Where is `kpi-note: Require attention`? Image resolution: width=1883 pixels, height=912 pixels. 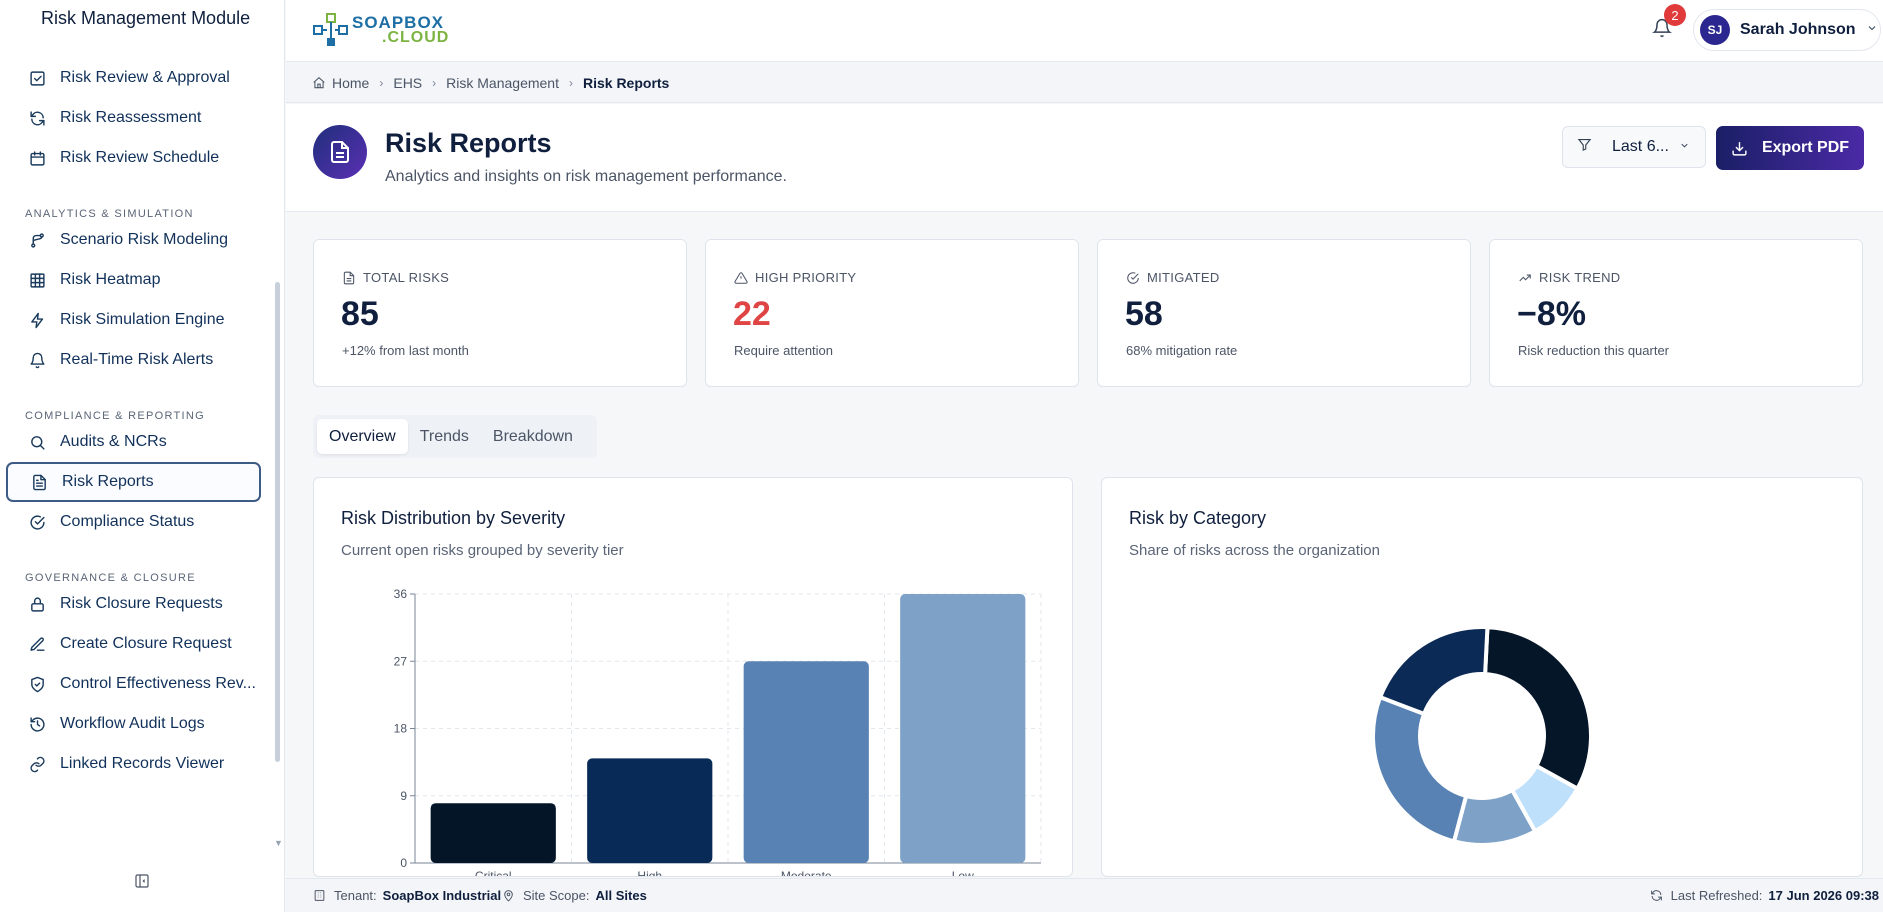
kpi-note: Require attention is located at coordinates (784, 350).